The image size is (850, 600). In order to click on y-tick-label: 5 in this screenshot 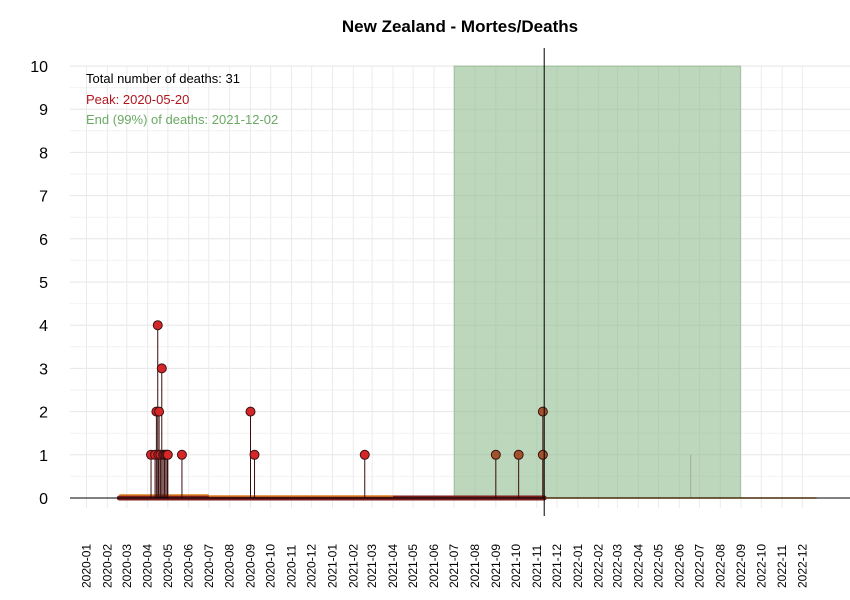, I will do `click(43, 283)`.